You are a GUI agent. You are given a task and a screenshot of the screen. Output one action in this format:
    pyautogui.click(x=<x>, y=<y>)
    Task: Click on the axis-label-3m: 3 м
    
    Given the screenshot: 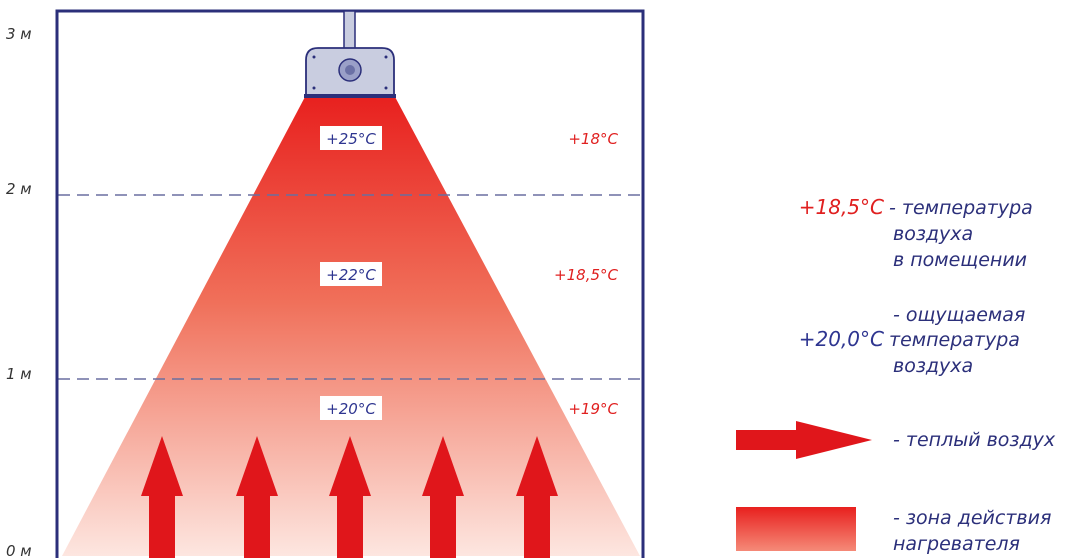 What is the action you would take?
    pyautogui.click(x=19, y=34)
    